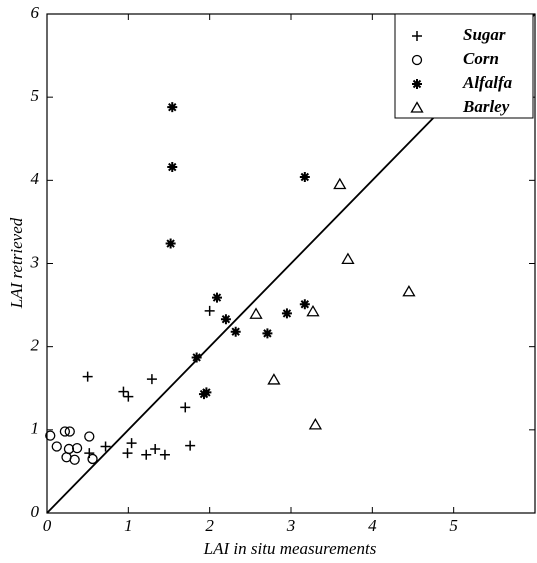  Describe the element at coordinates (35, 178) in the screenshot. I see `y-tick-label: 4` at that location.